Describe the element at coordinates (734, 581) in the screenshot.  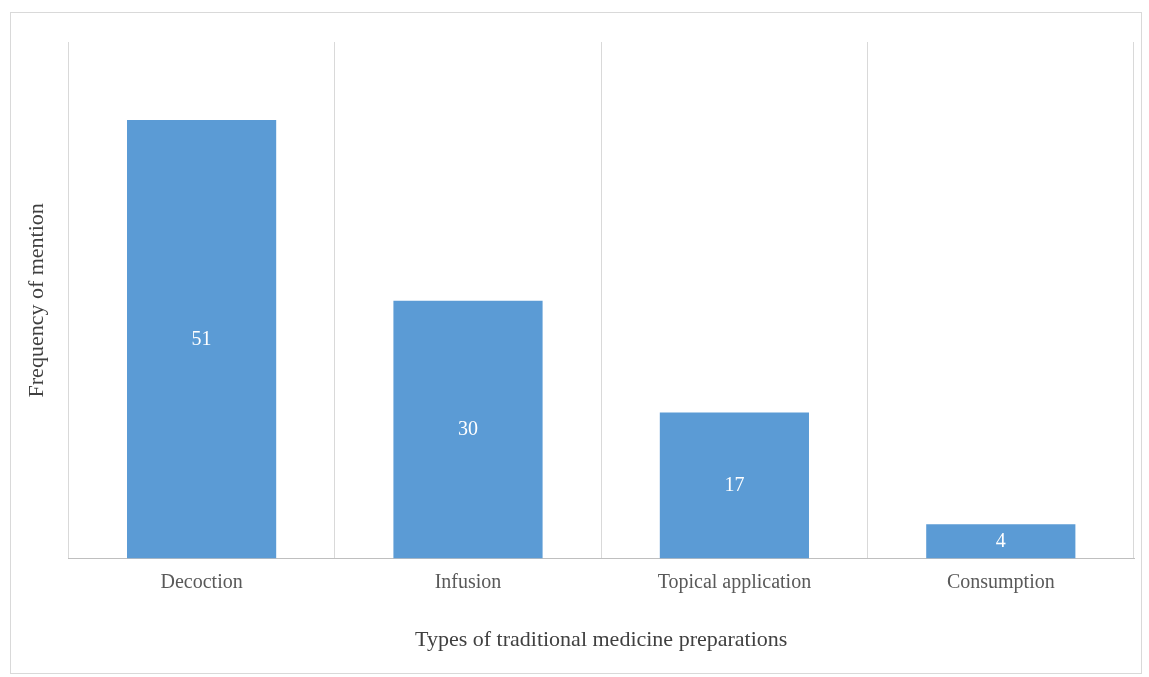
I see `x-tick-label: Topical application` at that location.